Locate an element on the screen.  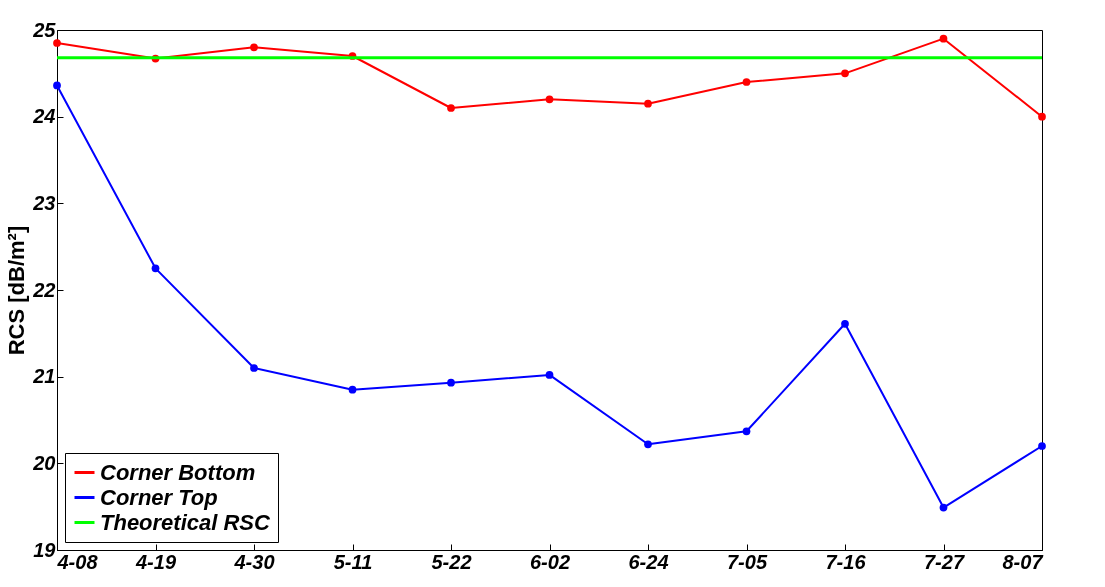
x-tick-label: 4-08 is located at coordinates (77, 561).